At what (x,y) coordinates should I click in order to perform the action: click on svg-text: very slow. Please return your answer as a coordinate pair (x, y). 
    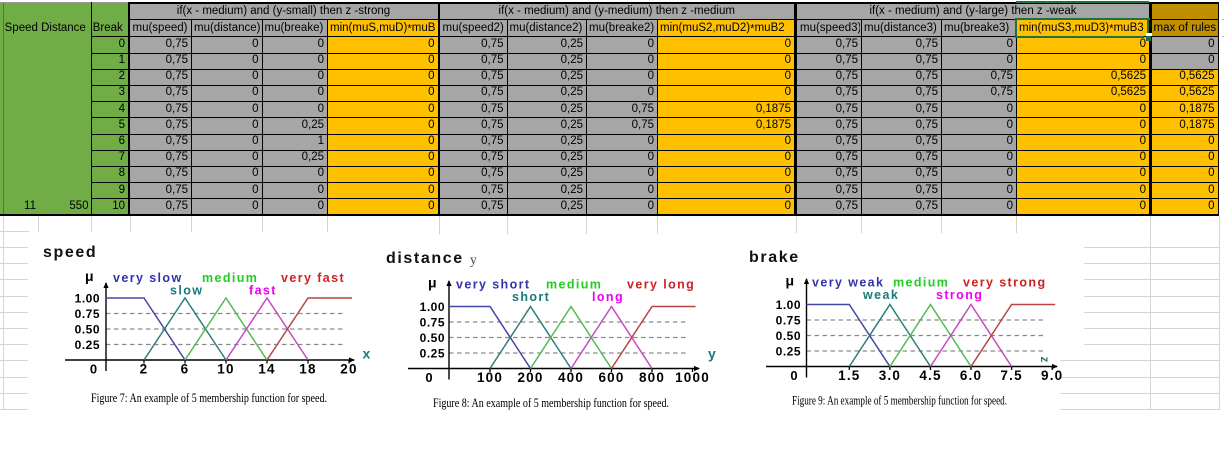
    Looking at the image, I should click on (148, 278).